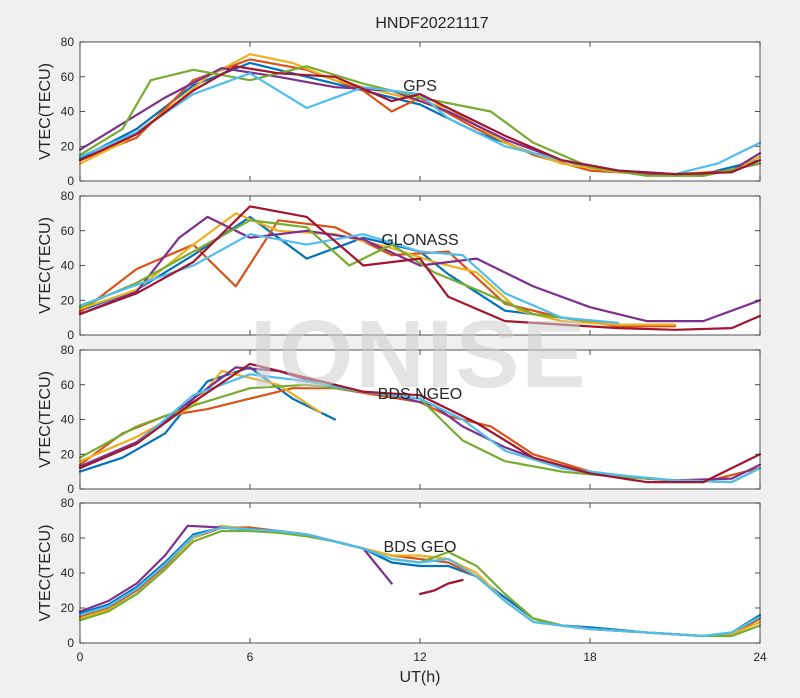 Image resolution: width=800 pixels, height=698 pixels. Describe the element at coordinates (419, 240) in the screenshot. I see `panel-label: GLONASS` at that location.